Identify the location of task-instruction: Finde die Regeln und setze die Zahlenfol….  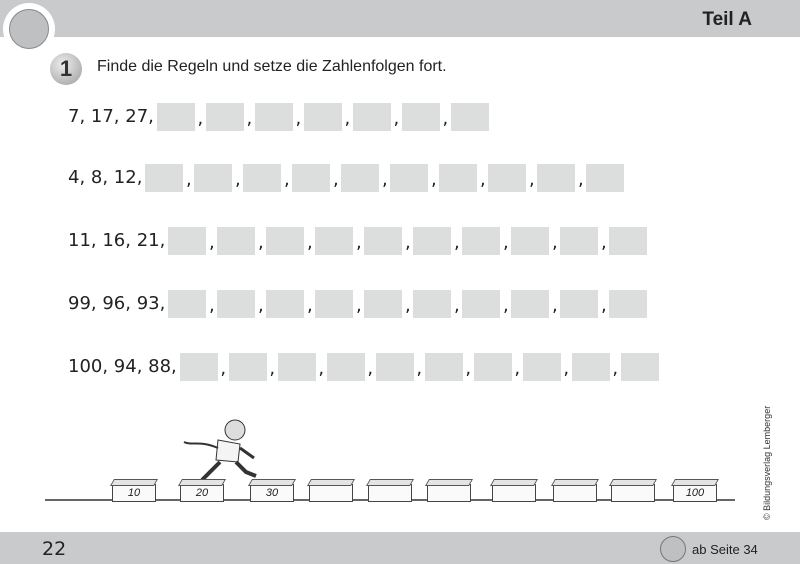
(272, 66).